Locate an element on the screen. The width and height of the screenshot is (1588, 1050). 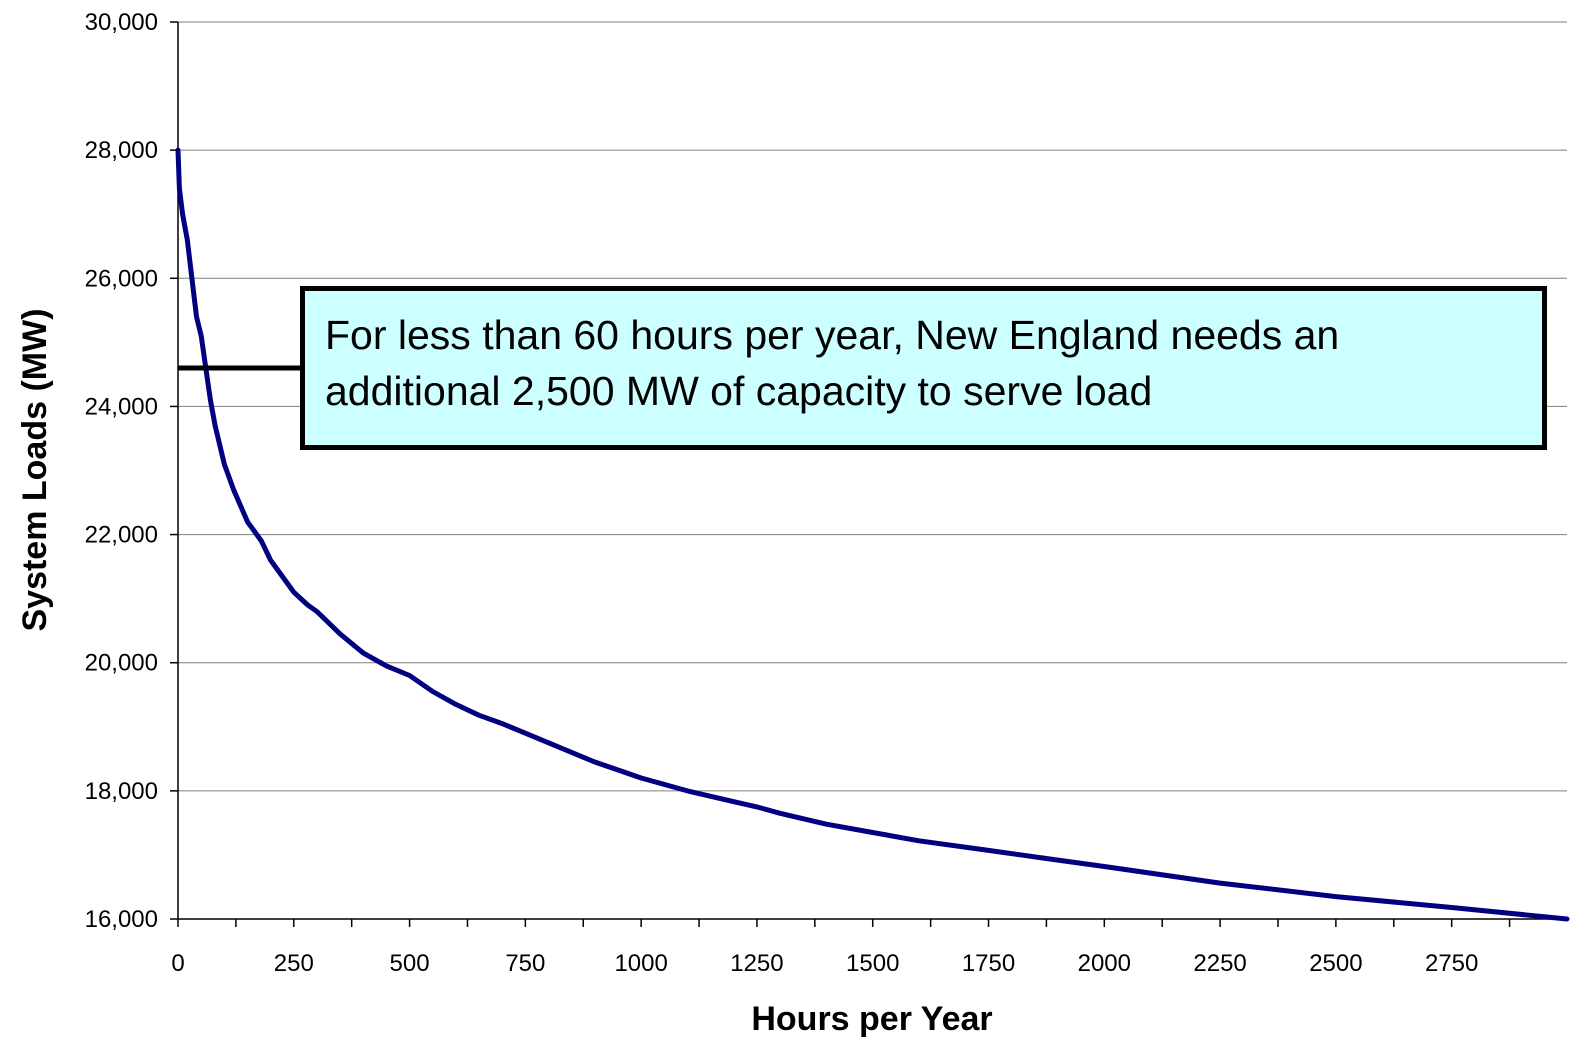
y-axis-title: System Loads (MW) is located at coordinates (35, 469).